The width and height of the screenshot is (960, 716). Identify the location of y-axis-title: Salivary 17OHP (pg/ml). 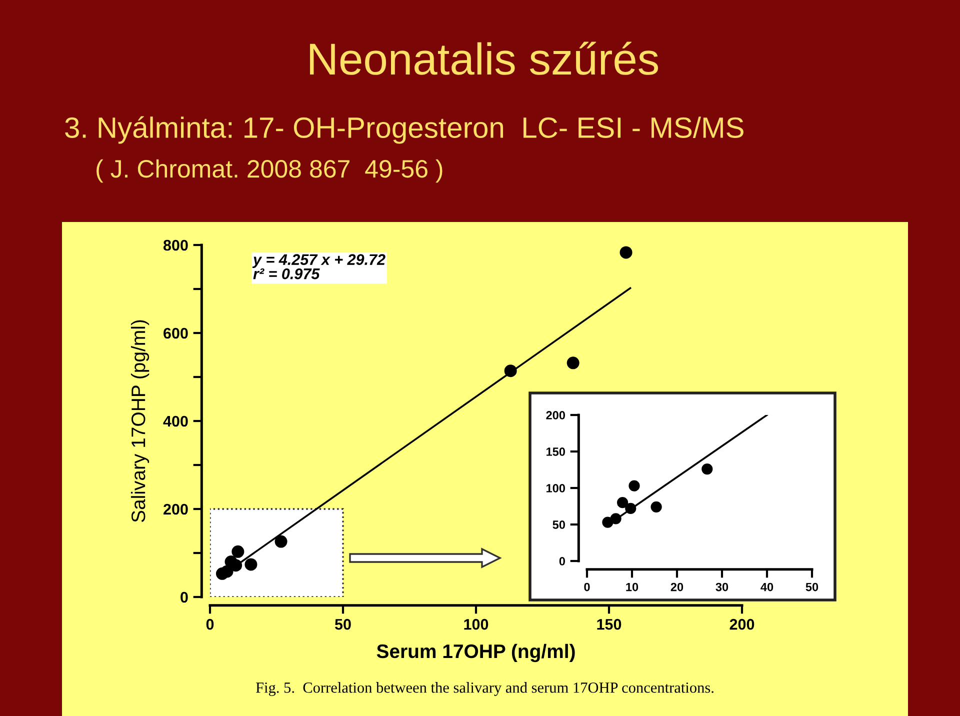
(140, 421).